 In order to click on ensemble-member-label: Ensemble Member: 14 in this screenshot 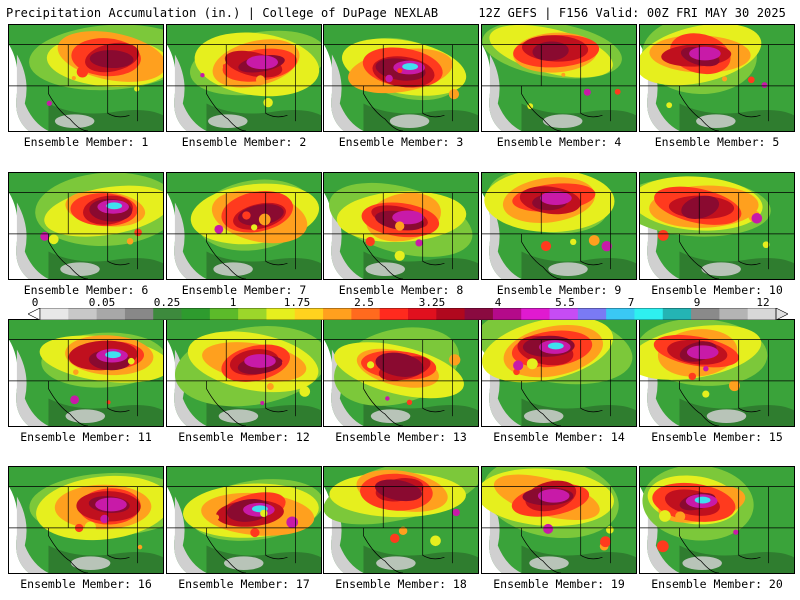, I will do `click(559, 437)`.